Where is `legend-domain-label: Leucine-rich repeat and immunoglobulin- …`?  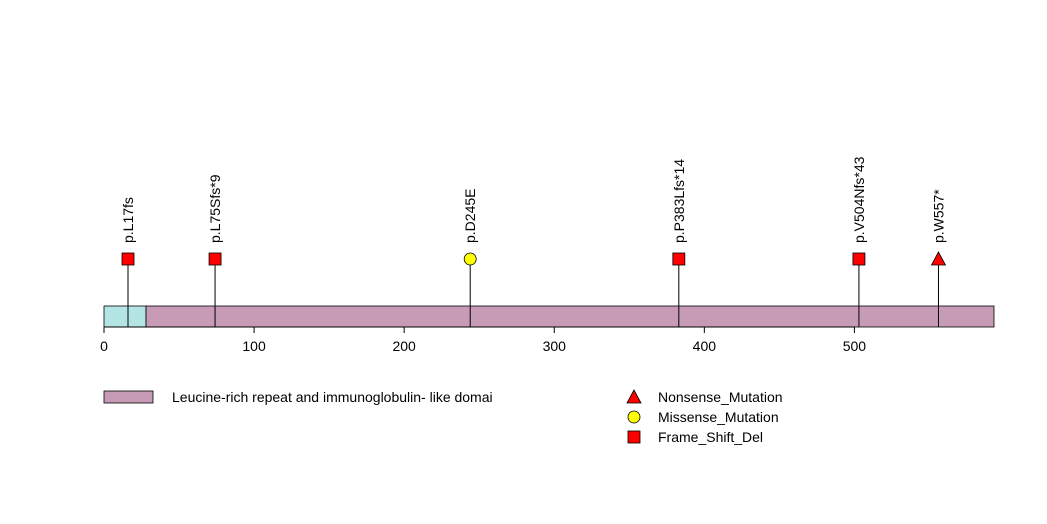 legend-domain-label: Leucine-rich repeat and immunoglobulin- … is located at coordinates (332, 397).